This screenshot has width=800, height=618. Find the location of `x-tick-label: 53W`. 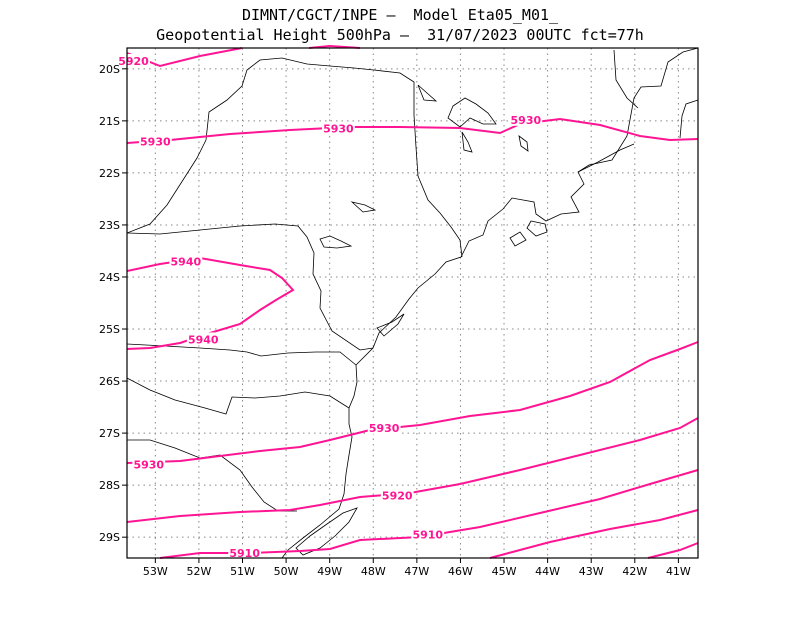

x-tick-label: 53W is located at coordinates (155, 571).